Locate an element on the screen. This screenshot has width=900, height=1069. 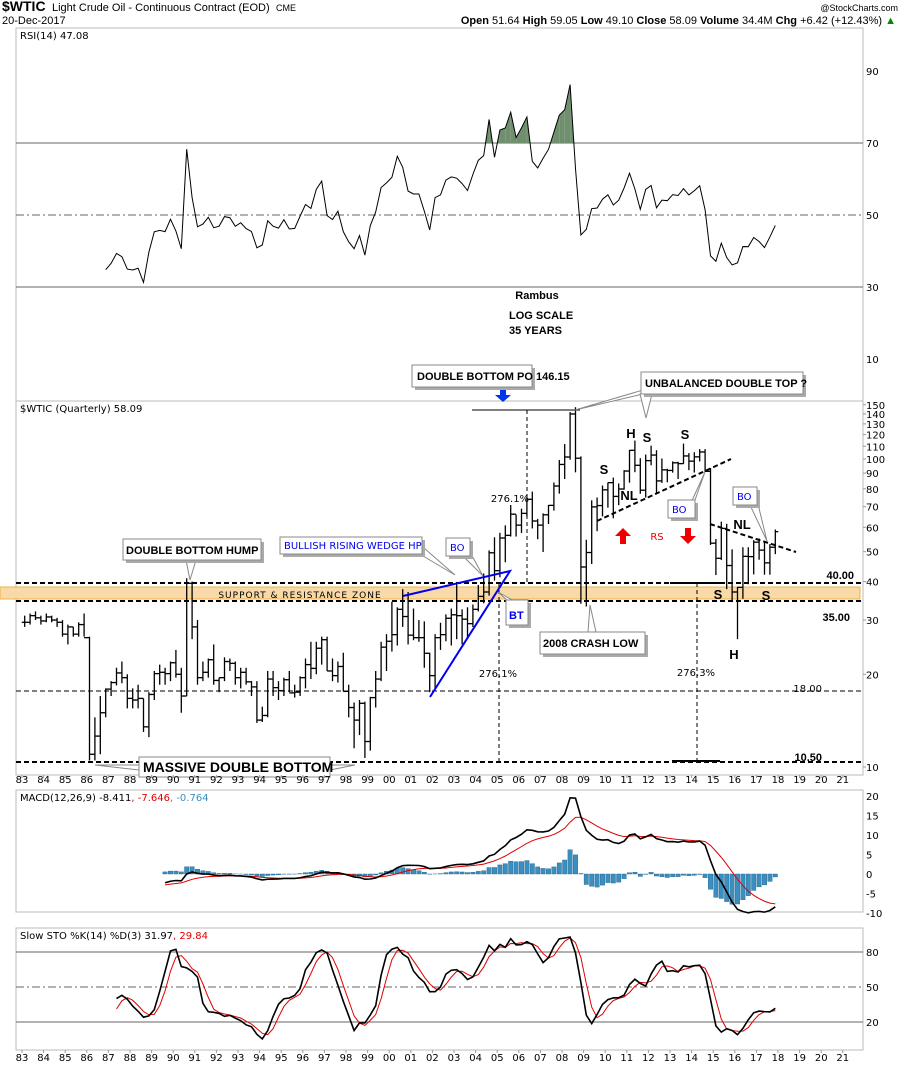
macd-signal-line is located at coordinates (470, 860).